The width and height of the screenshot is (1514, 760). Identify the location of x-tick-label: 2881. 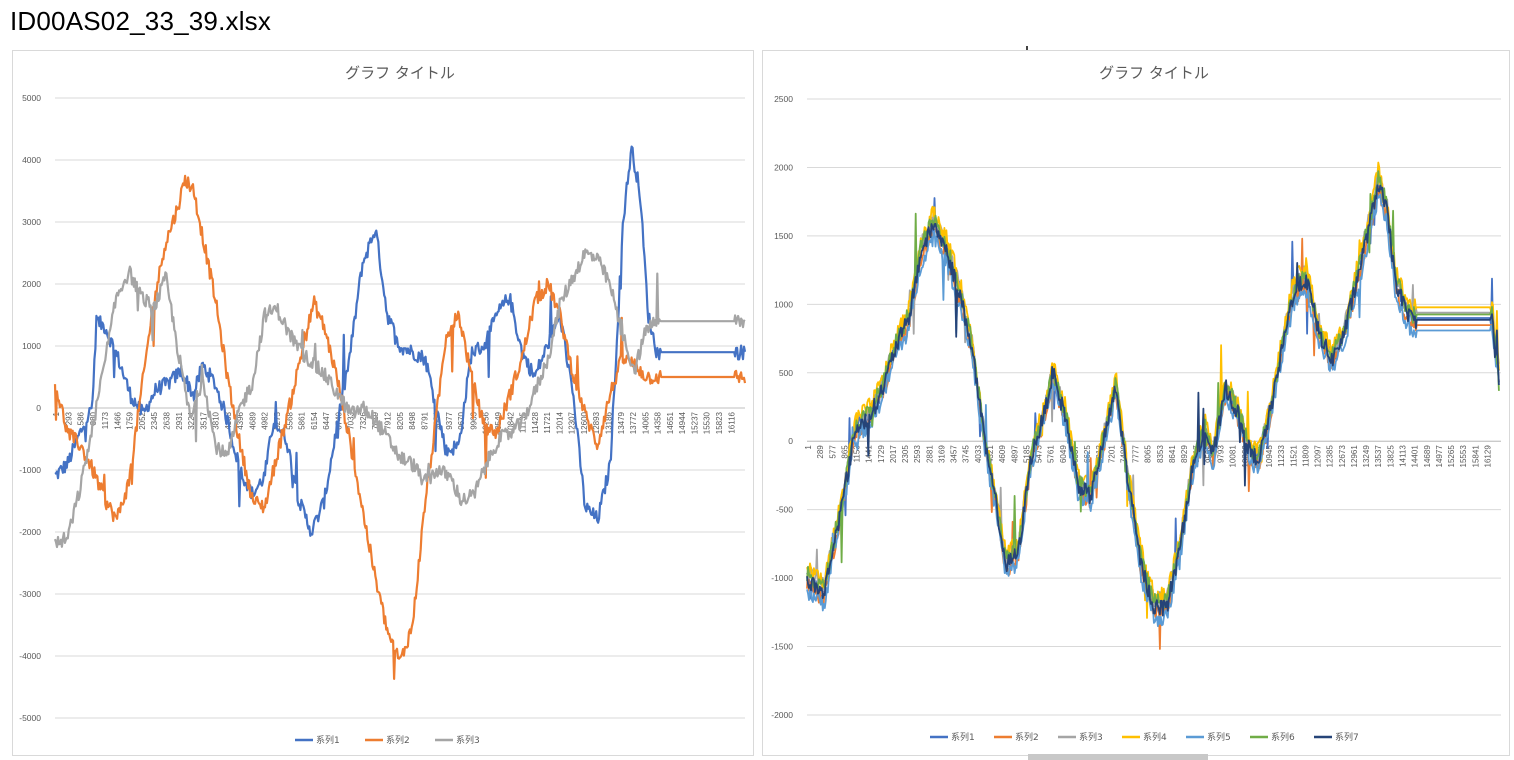
(929, 454).